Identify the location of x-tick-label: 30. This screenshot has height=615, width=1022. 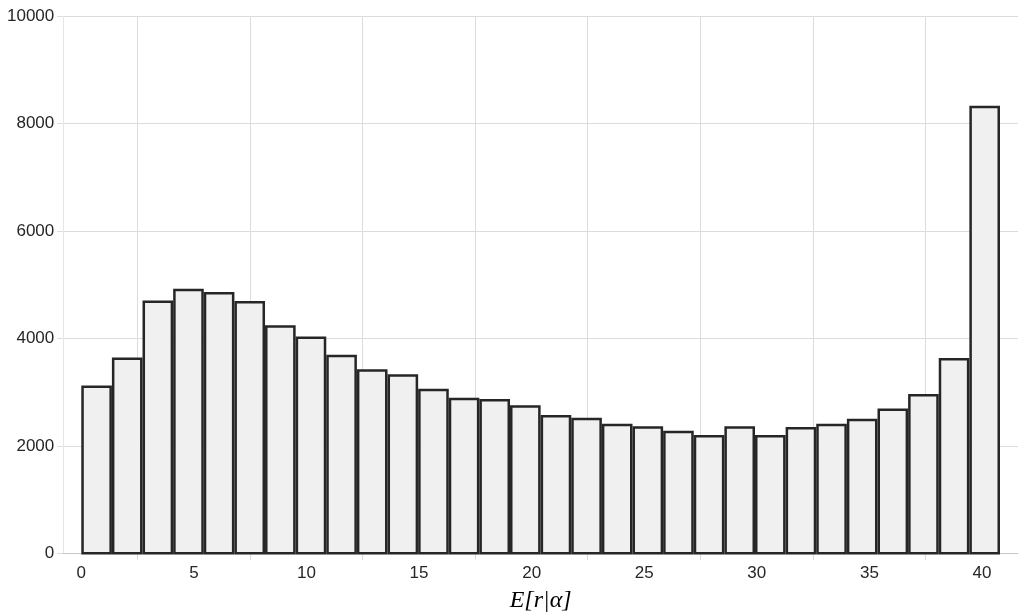
(757, 572).